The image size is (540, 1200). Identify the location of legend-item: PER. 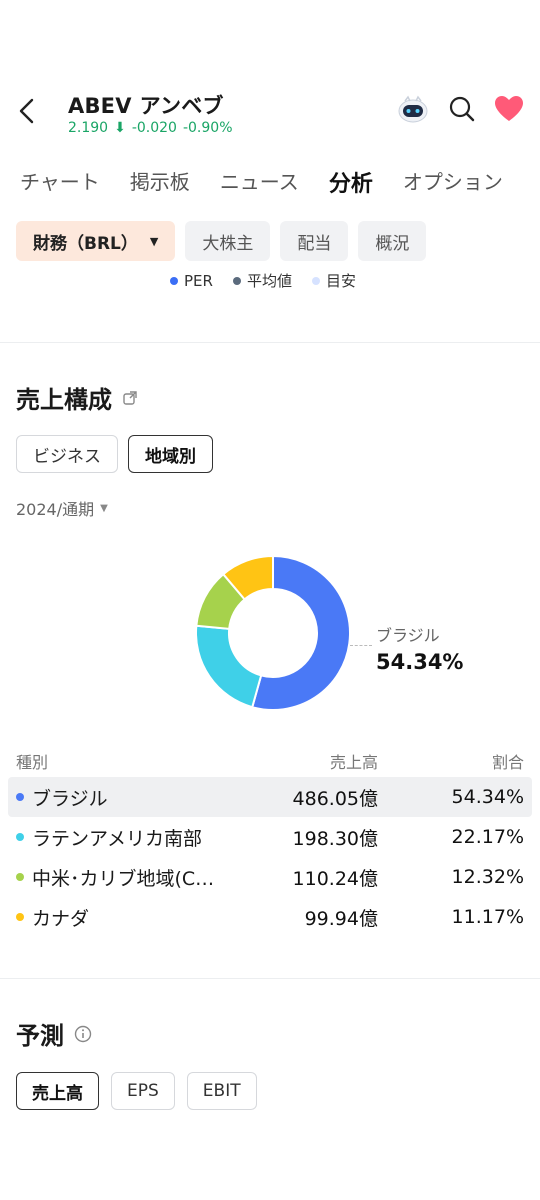
(191, 280).